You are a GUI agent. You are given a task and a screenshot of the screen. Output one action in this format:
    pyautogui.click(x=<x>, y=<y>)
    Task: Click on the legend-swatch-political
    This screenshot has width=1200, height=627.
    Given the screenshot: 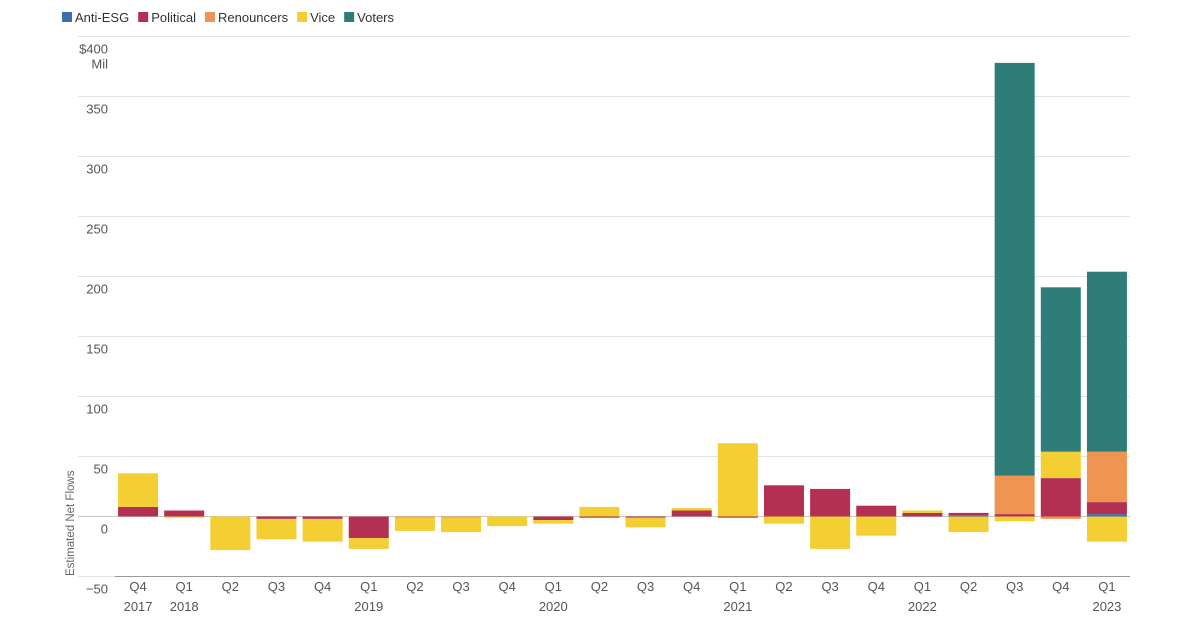 What is the action you would take?
    pyautogui.click(x=143, y=17)
    